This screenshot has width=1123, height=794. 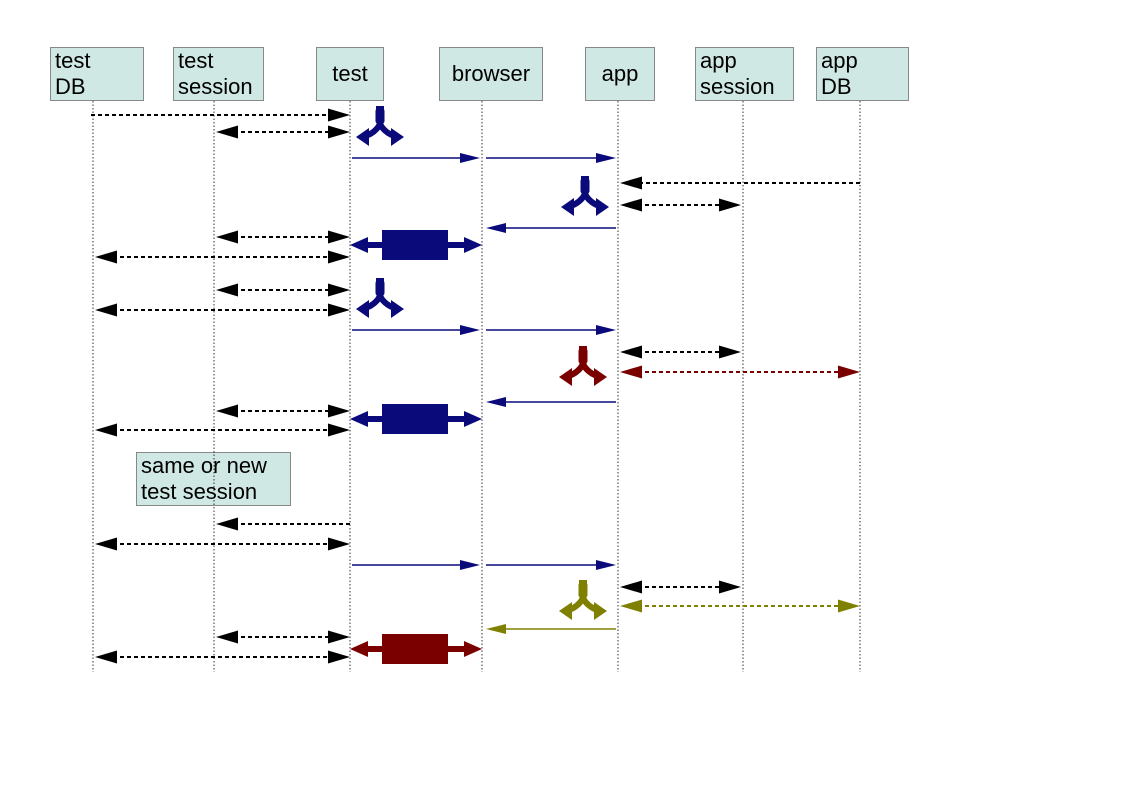 I want to click on lifeline-test-session: test session, so click(x=218, y=74).